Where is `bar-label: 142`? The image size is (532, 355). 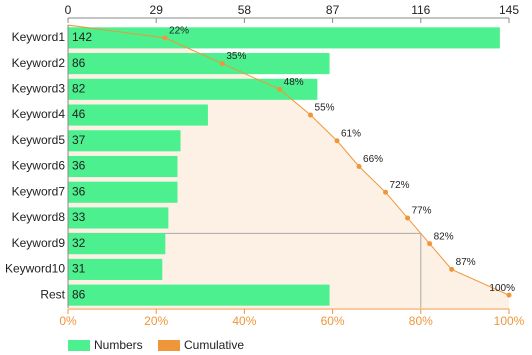 bar-label: 142 is located at coordinates (82, 37).